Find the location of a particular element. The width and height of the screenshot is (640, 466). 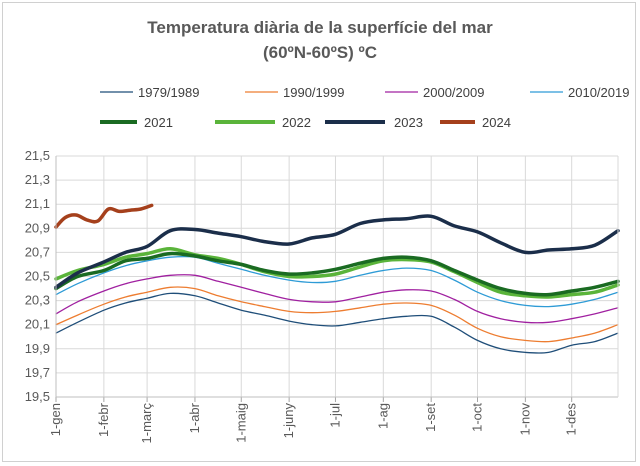

x-tick-label: 1-juny is located at coordinates (288, 421).